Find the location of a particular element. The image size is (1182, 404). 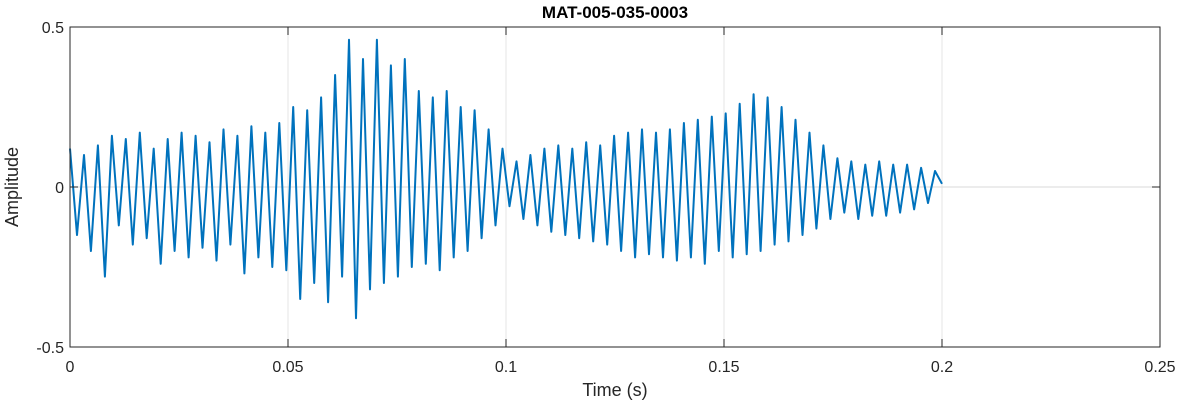

x-tick-label: 0.25 is located at coordinates (1159, 367).